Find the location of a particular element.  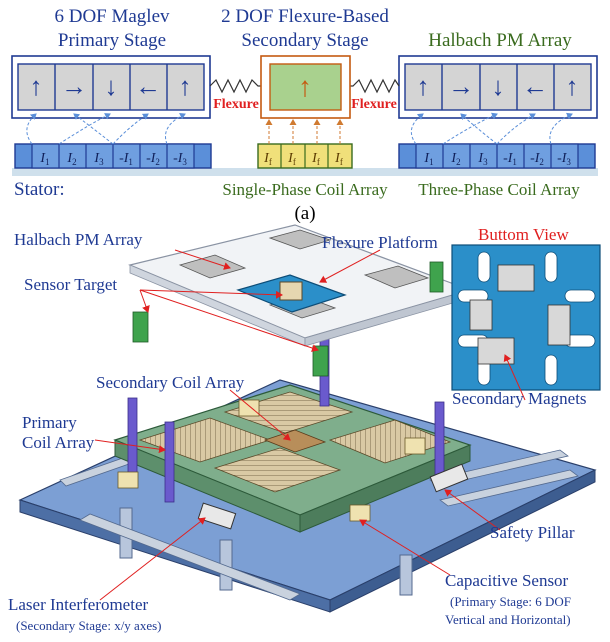

label-primary-coil-array-2: Coil Array is located at coordinates (58, 442).